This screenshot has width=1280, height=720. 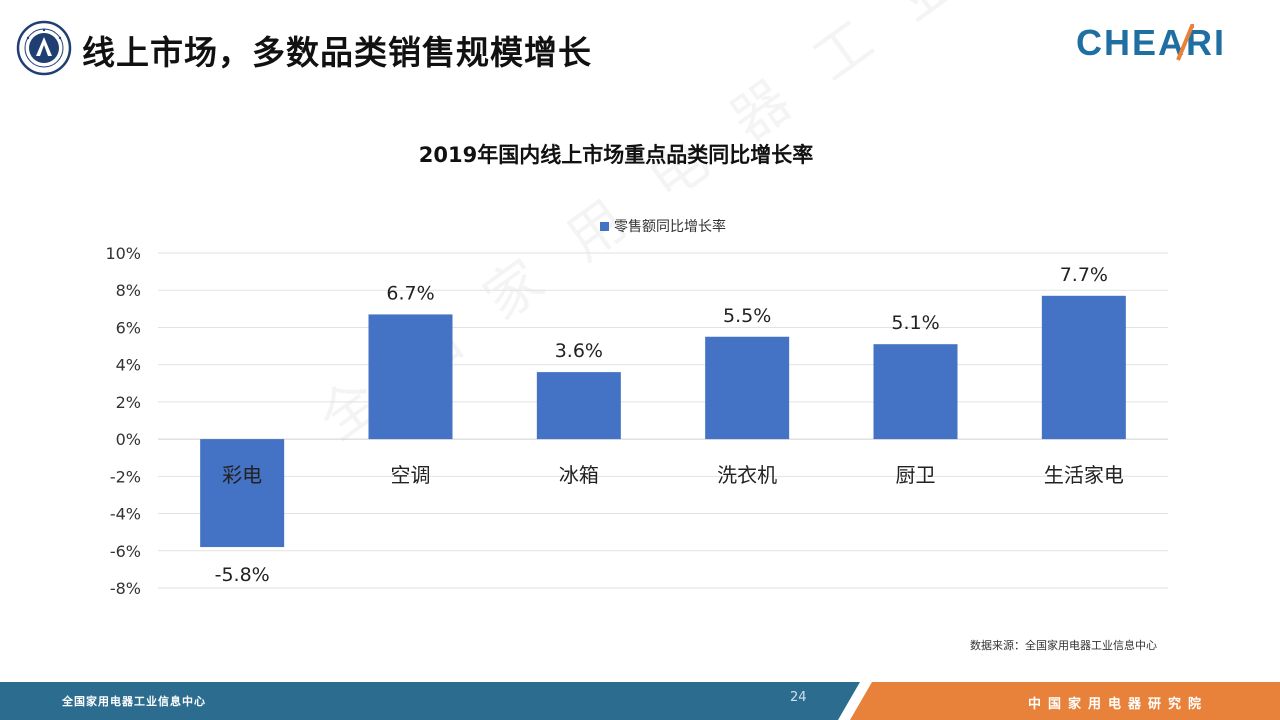 I want to click on brand-logo: CHEARI, so click(x=1166, y=46).